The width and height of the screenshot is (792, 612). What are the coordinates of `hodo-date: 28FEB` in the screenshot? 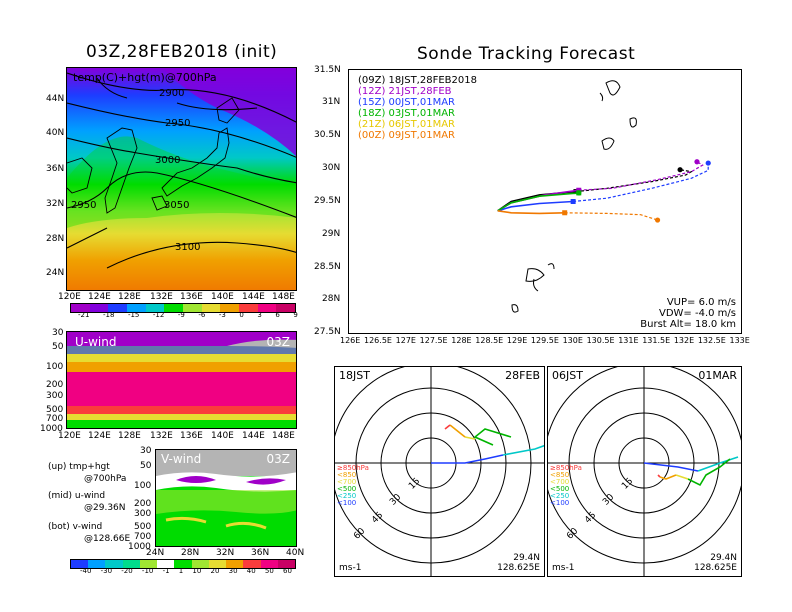 It's located at (522, 375).